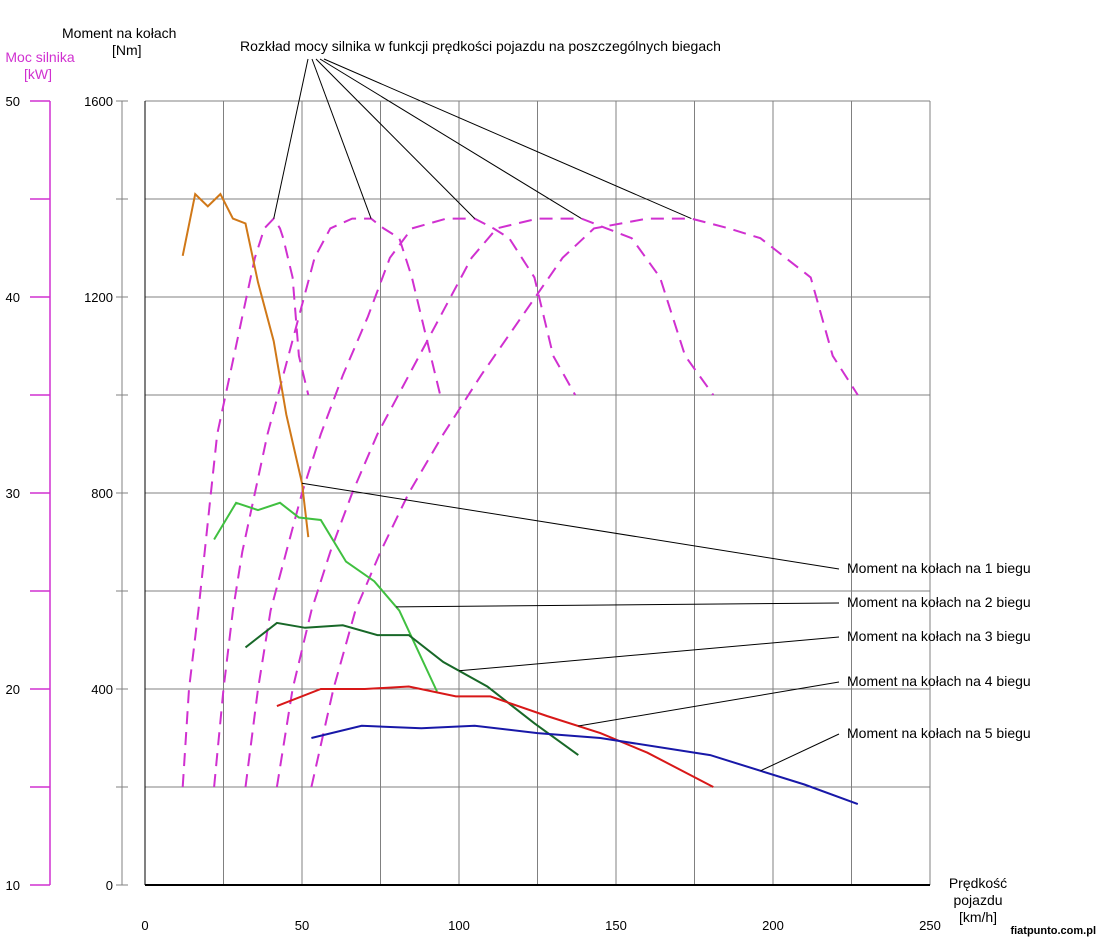 This screenshot has height=939, width=1100. I want to click on power-tick-label: 40, so click(13, 297).